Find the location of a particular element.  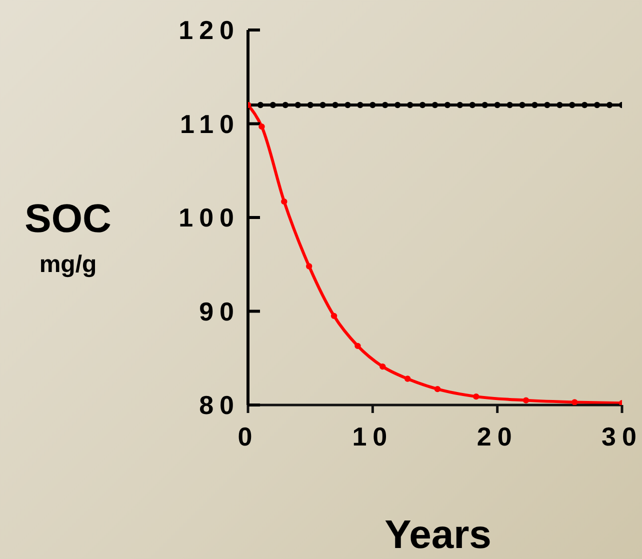

x-tick-label: 0 is located at coordinates (248, 436).